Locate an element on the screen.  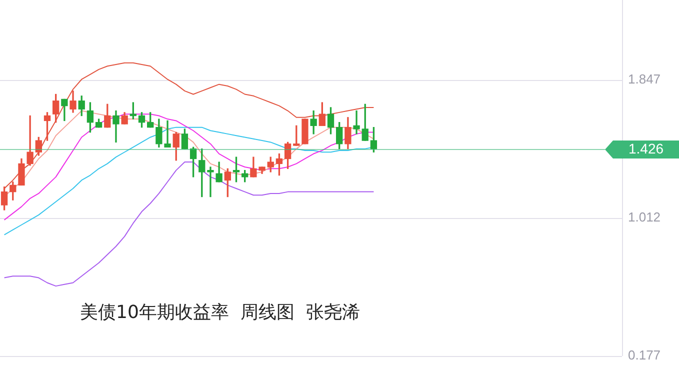
candlestick is located at coordinates (305, 131).